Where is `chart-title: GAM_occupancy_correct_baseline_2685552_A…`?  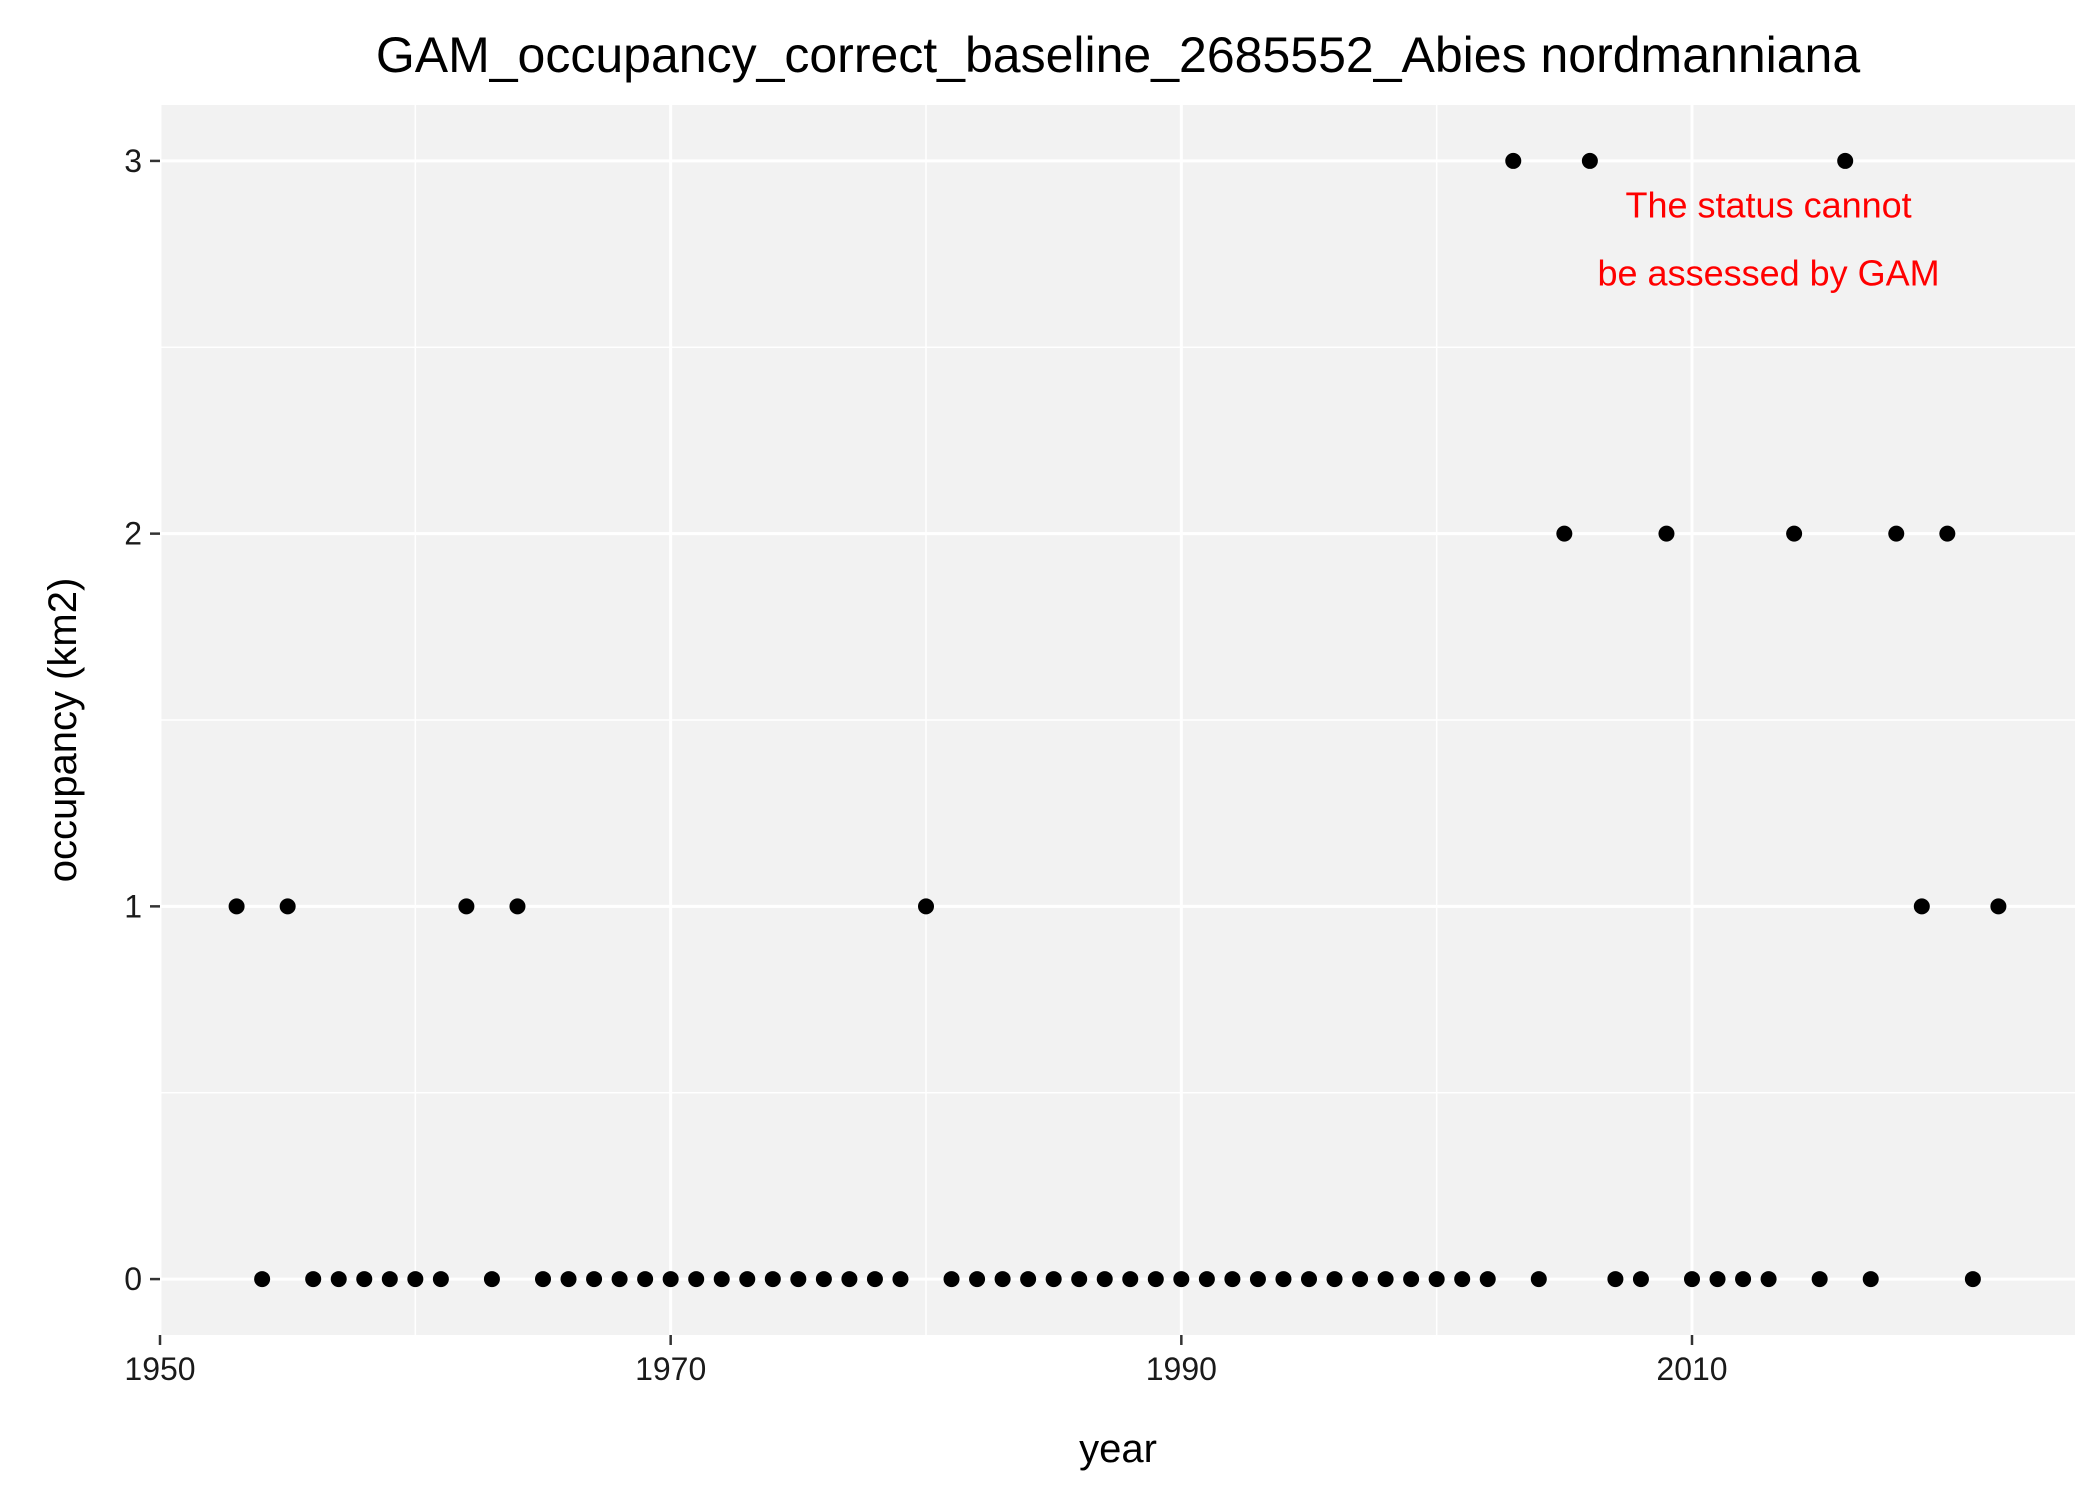 chart-title: GAM_occupancy_correct_baseline_2685552_A… is located at coordinates (1118, 55).